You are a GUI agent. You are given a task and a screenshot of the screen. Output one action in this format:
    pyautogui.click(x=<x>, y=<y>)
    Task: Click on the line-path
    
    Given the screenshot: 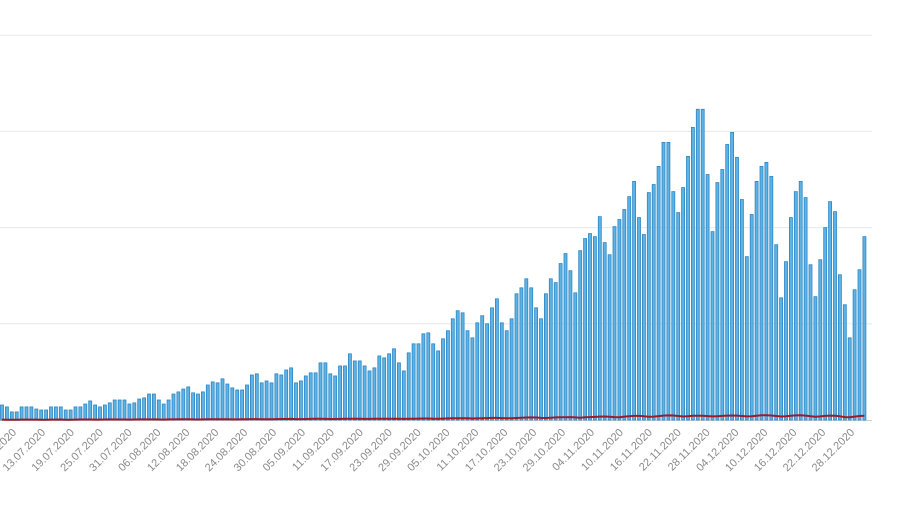 What is the action you would take?
    pyautogui.click(x=433, y=417)
    